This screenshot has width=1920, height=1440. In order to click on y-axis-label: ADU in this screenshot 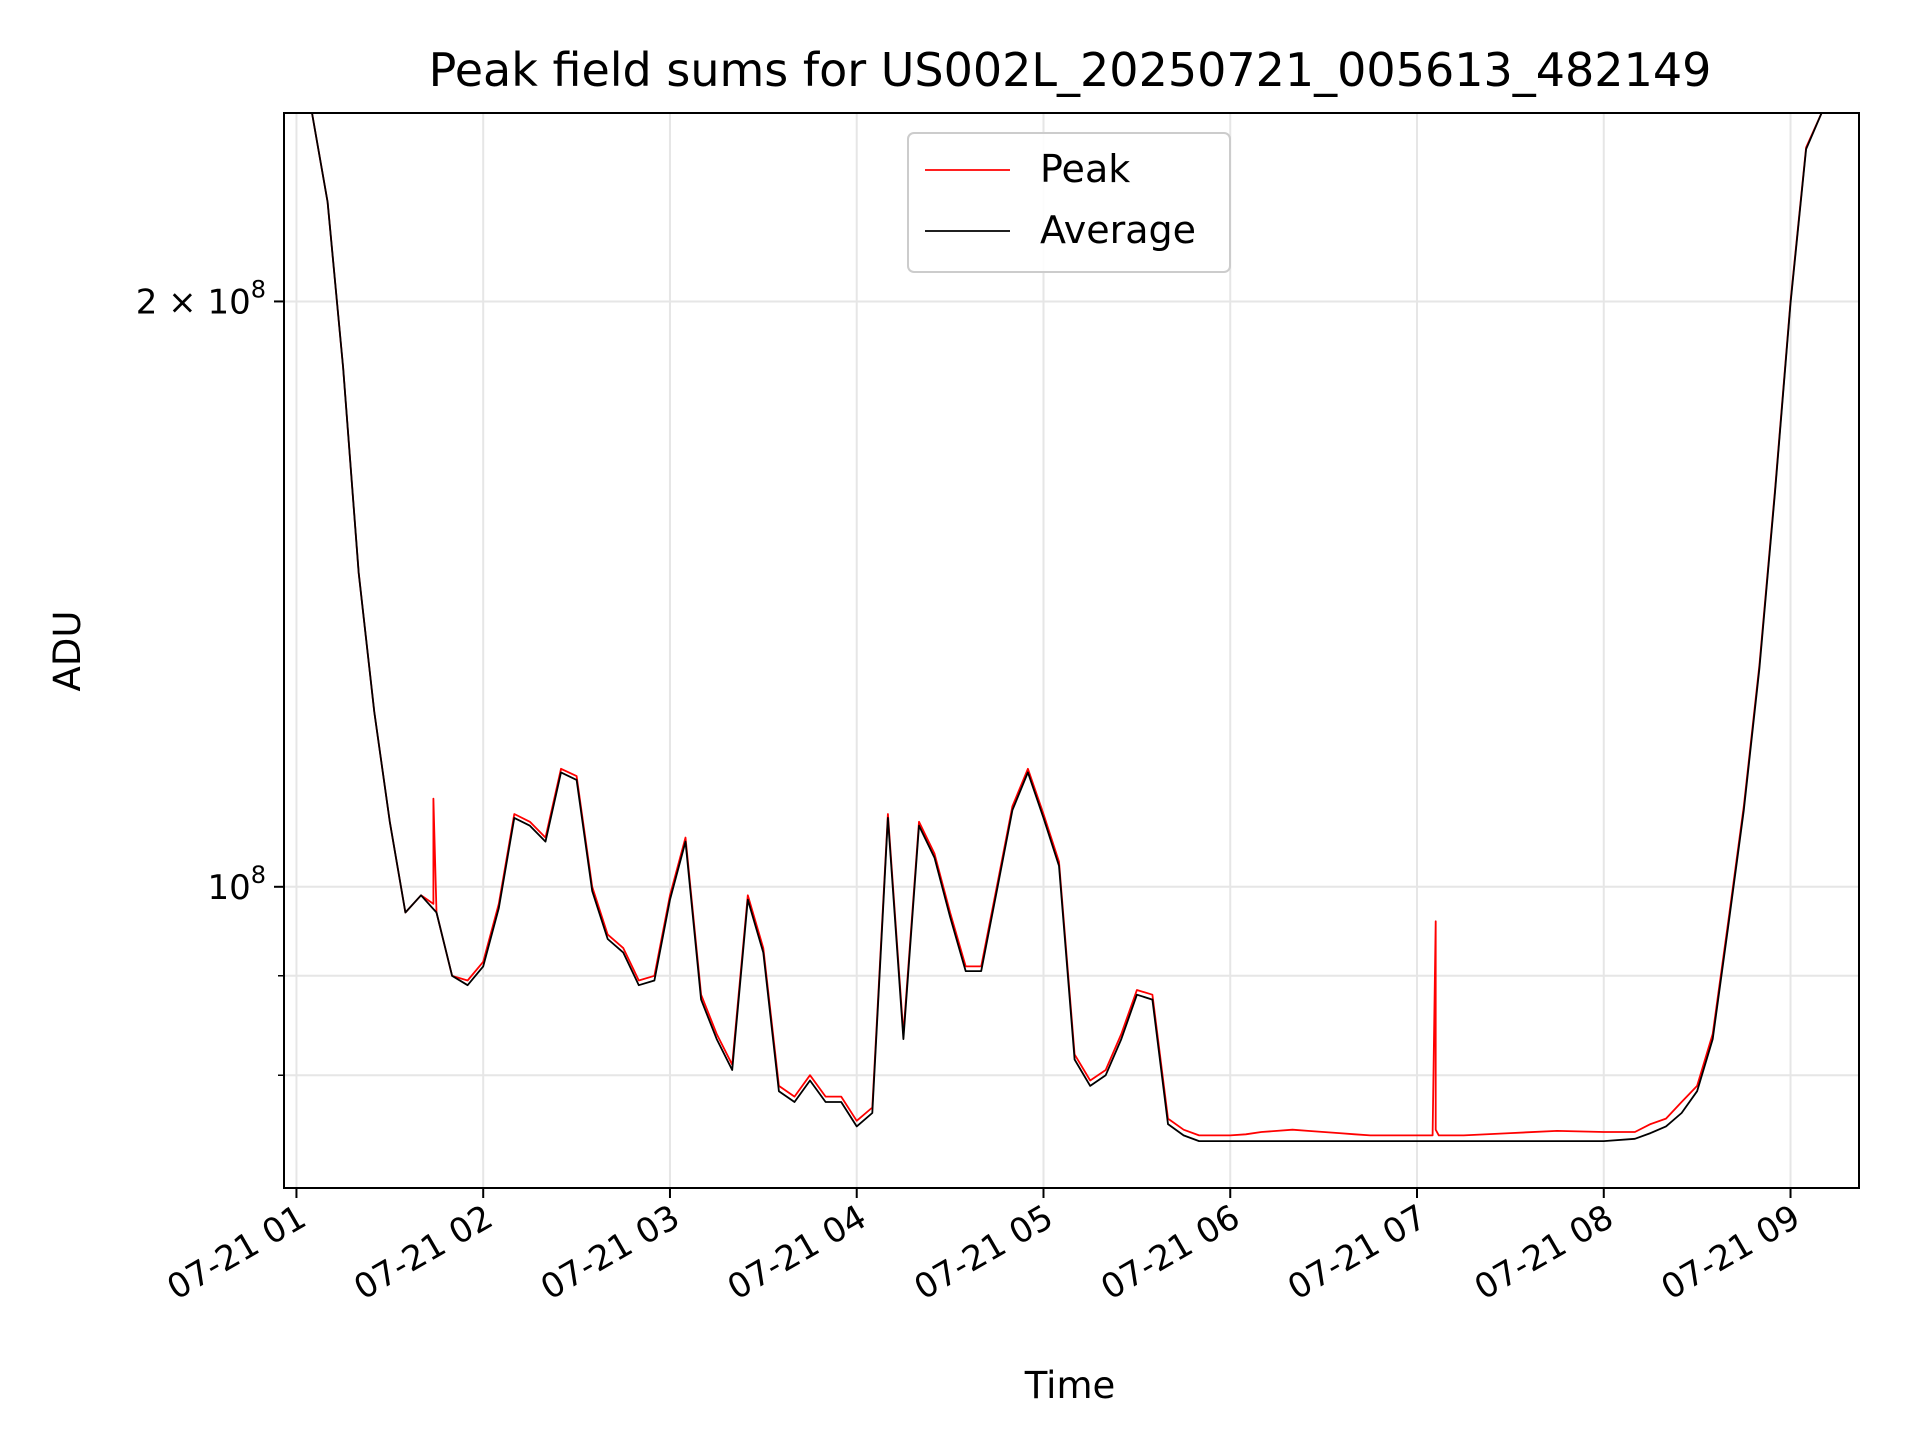, I will do `click(67, 651)`.